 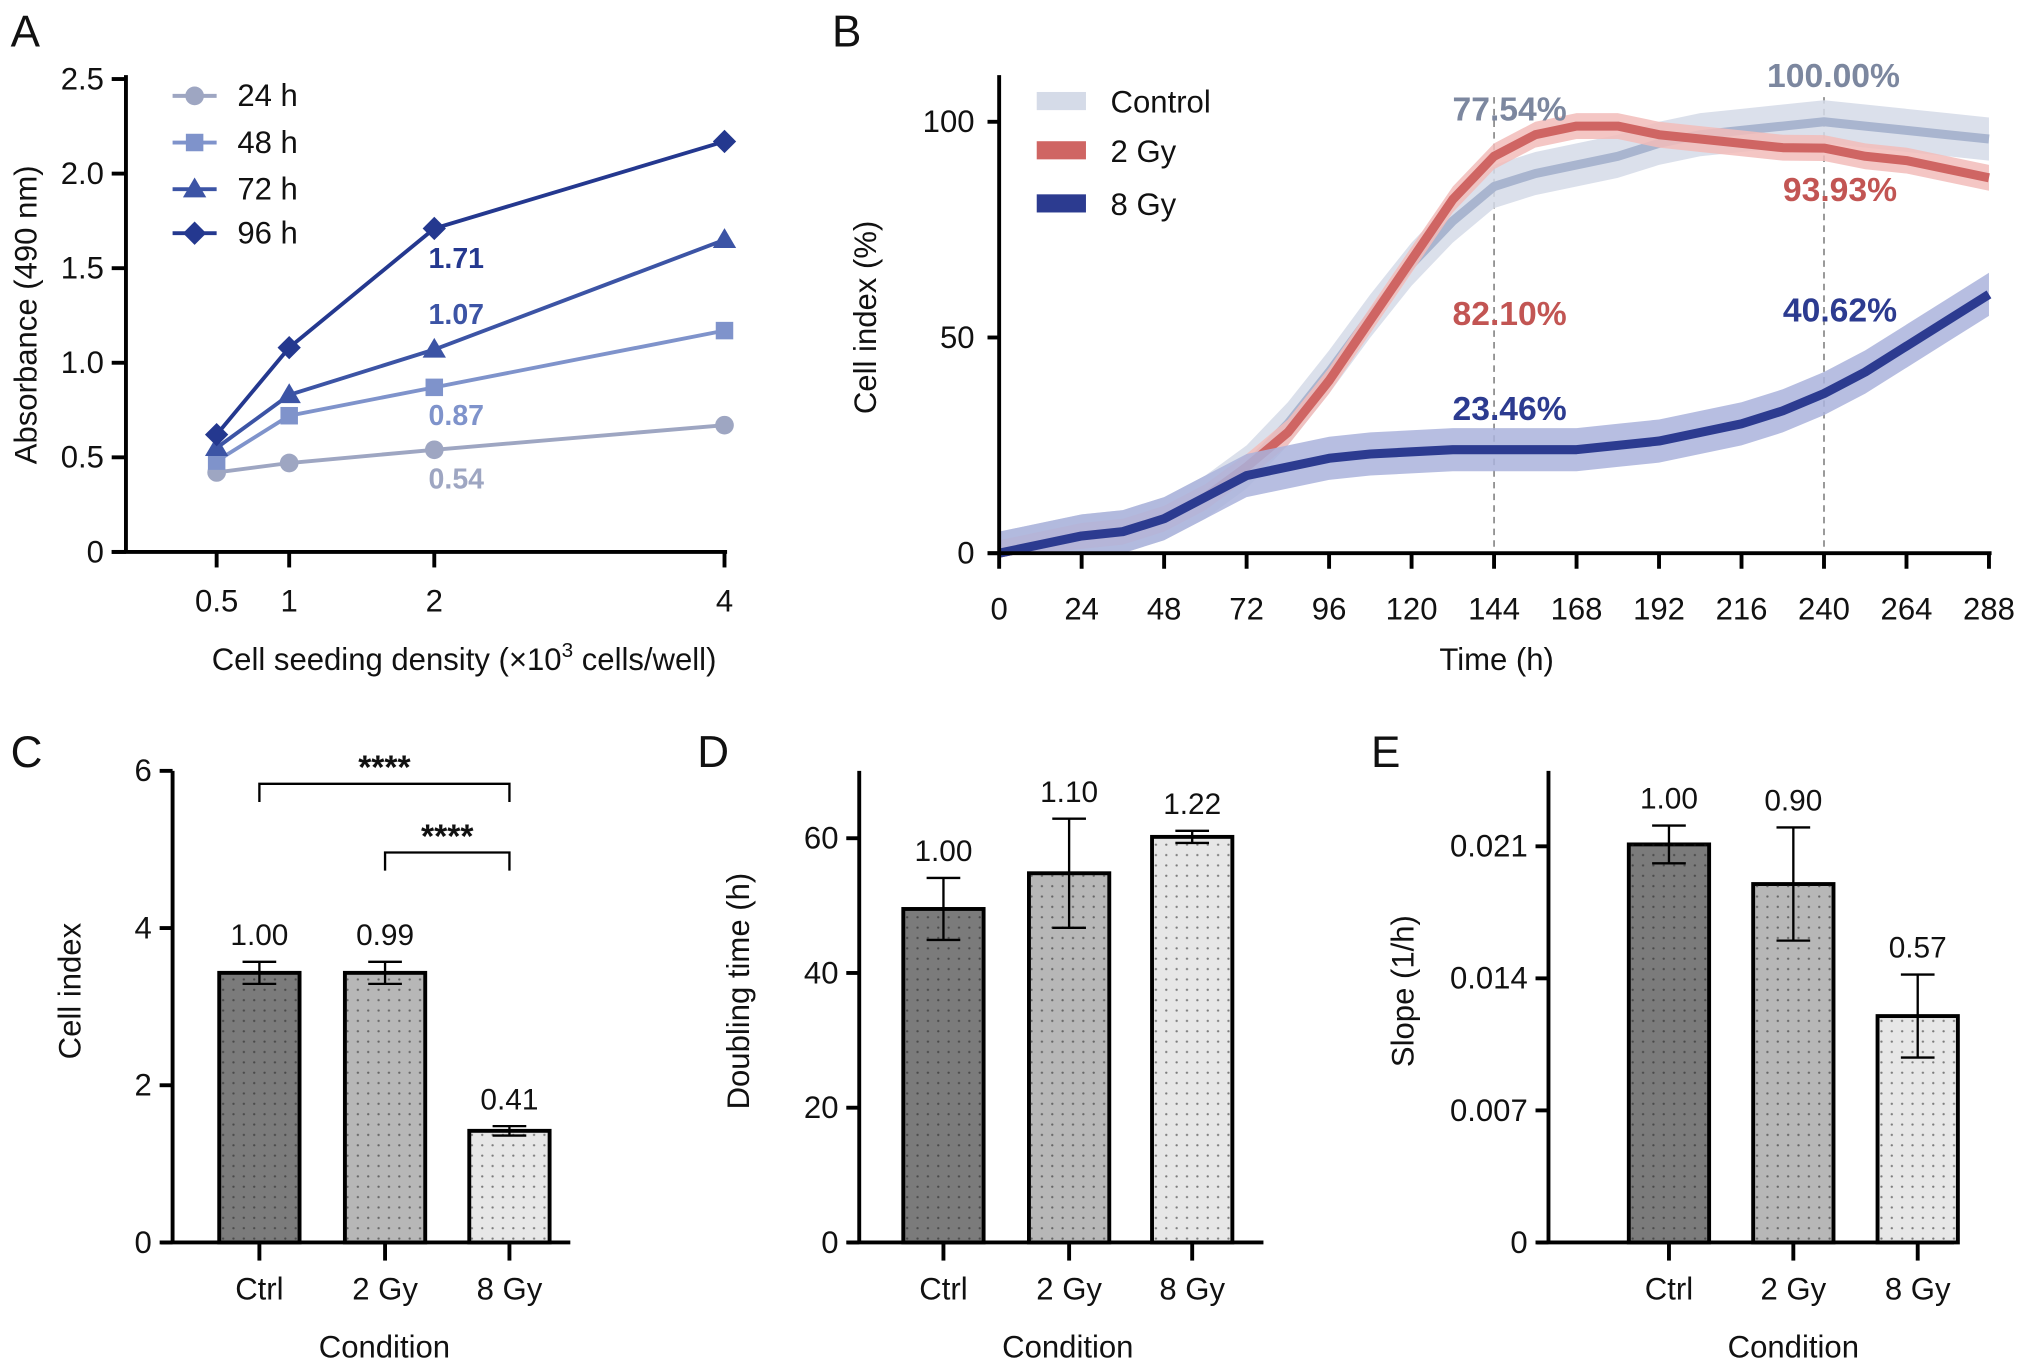 I want to click on x-tick-label: 168, so click(x=1577, y=608).